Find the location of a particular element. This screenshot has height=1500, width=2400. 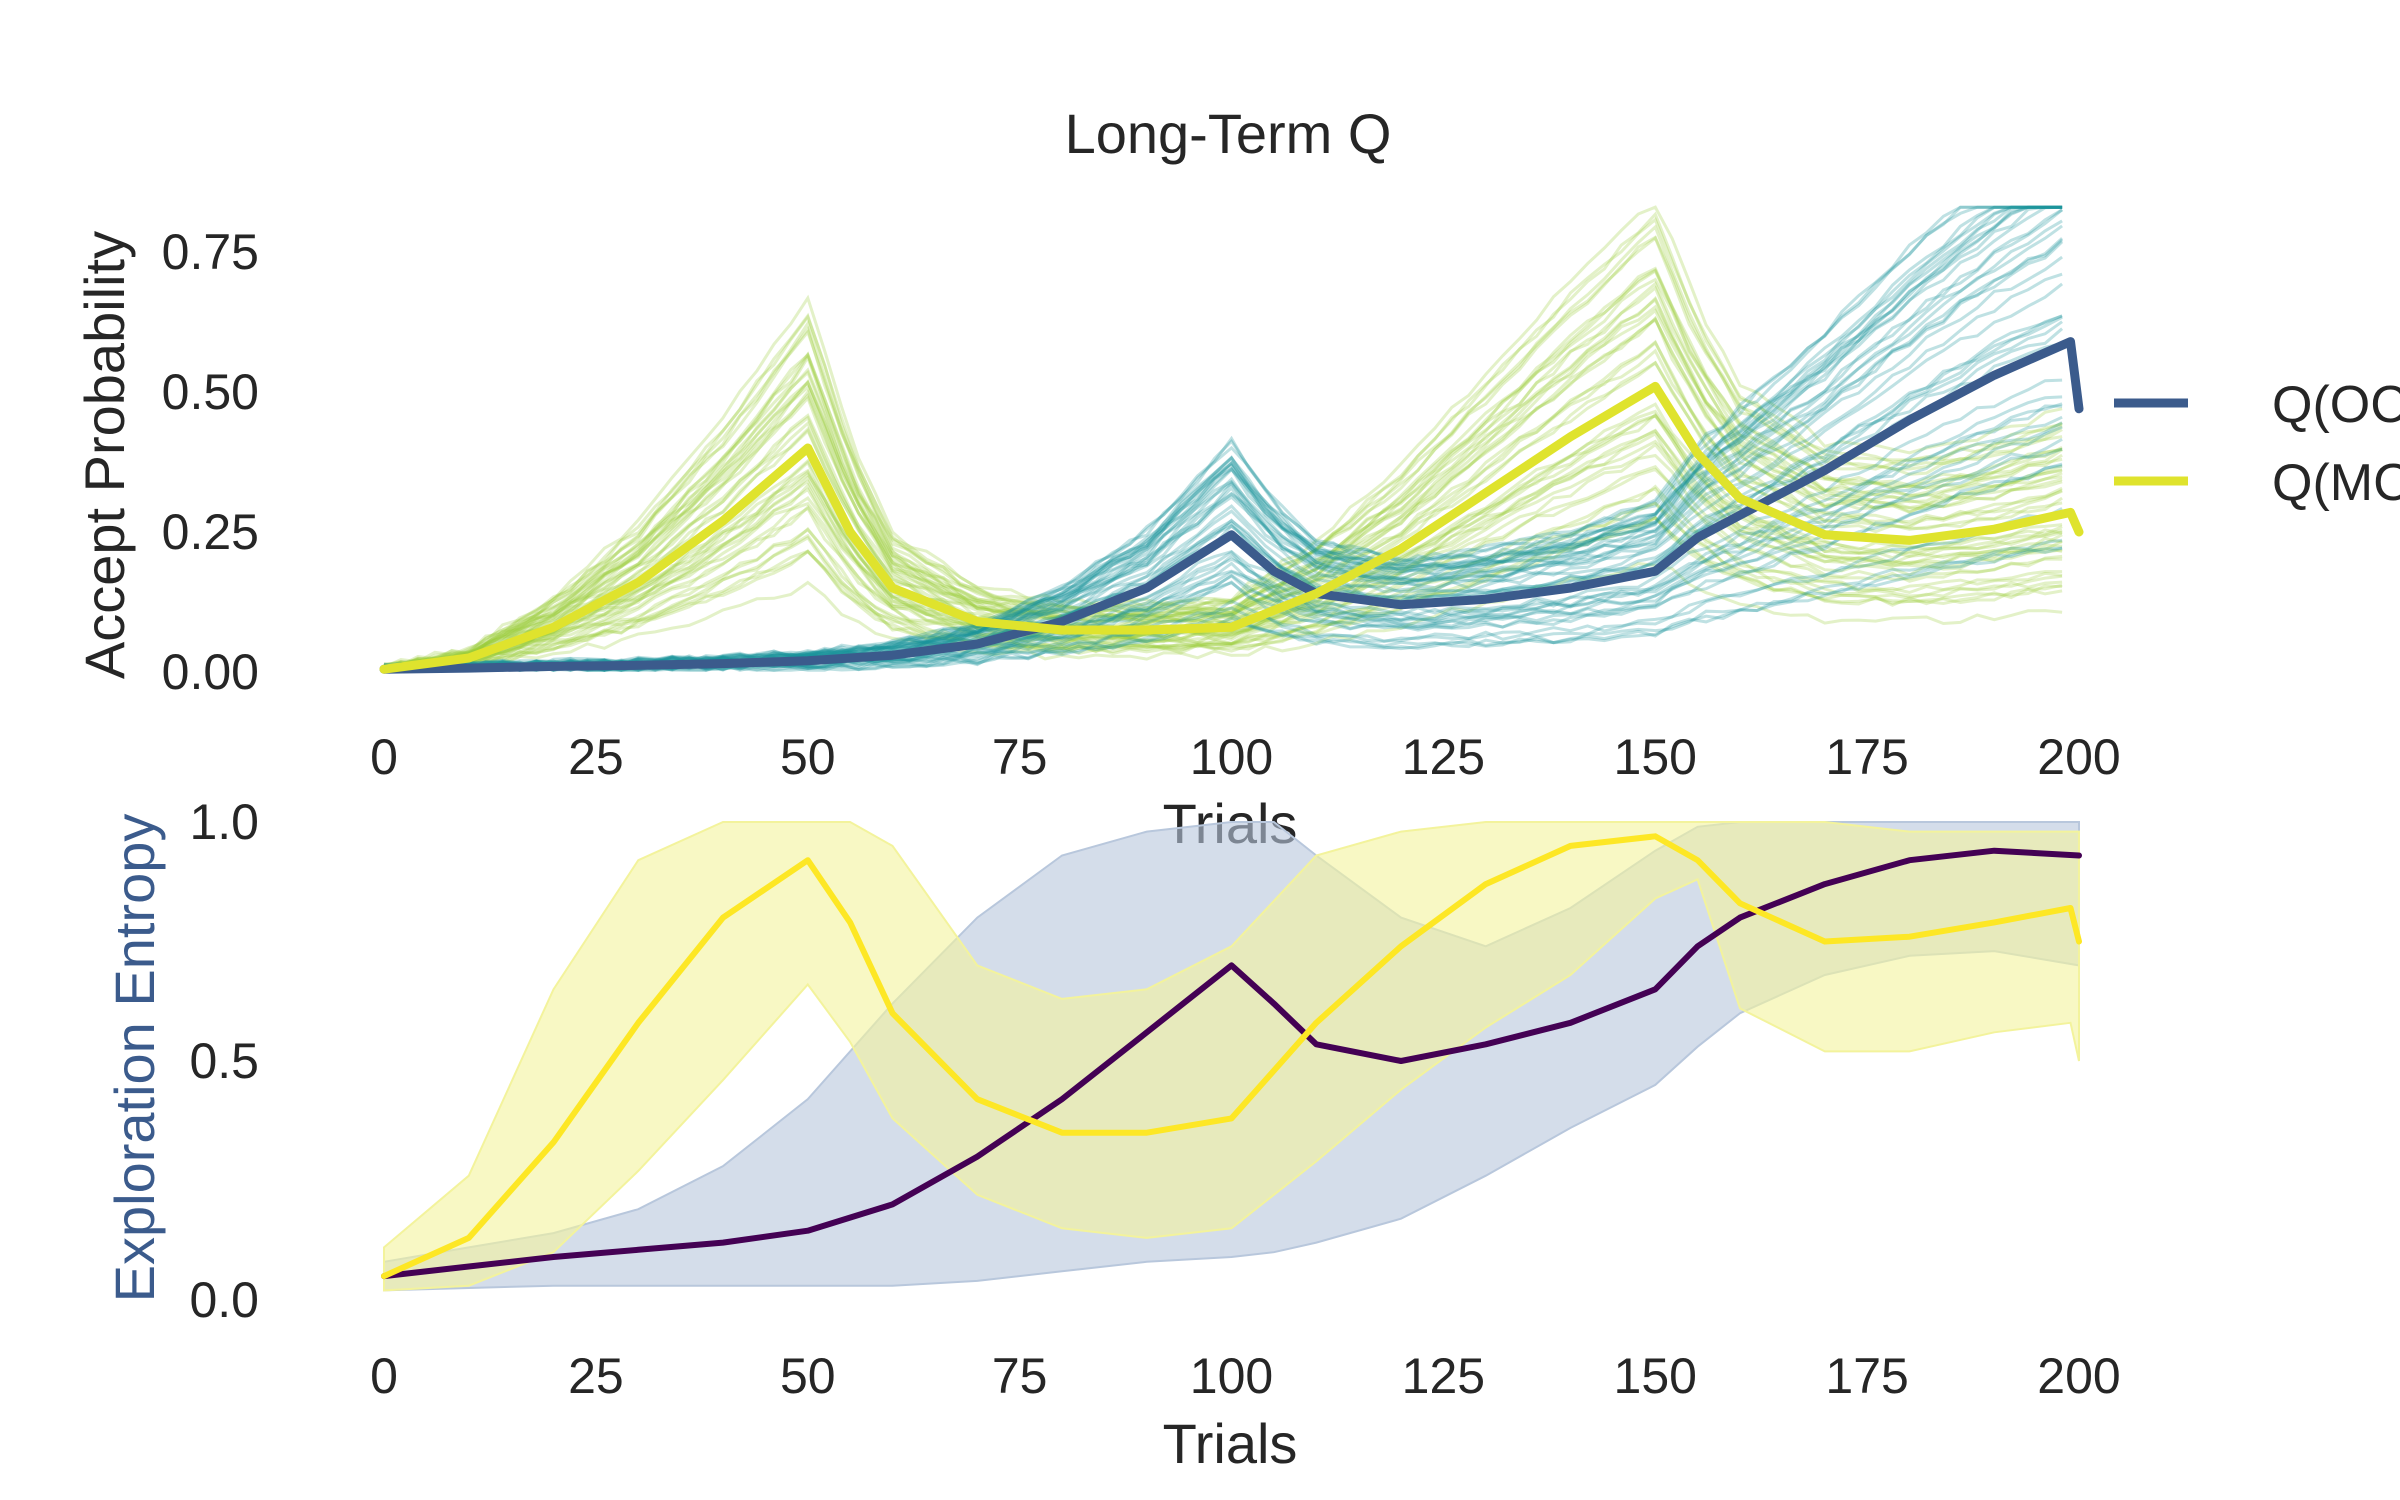

chart-title: Long-Term Q is located at coordinates (1228, 133).